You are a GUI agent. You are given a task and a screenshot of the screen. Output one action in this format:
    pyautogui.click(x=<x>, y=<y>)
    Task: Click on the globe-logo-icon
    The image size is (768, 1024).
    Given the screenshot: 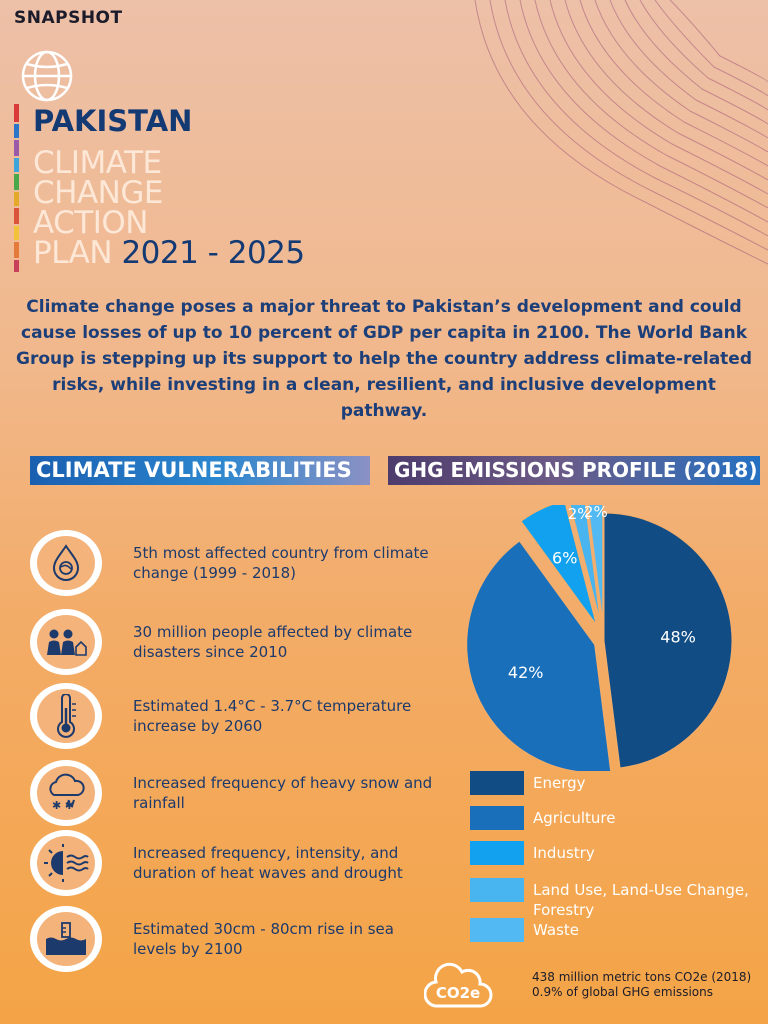 What is the action you would take?
    pyautogui.click(x=47, y=76)
    